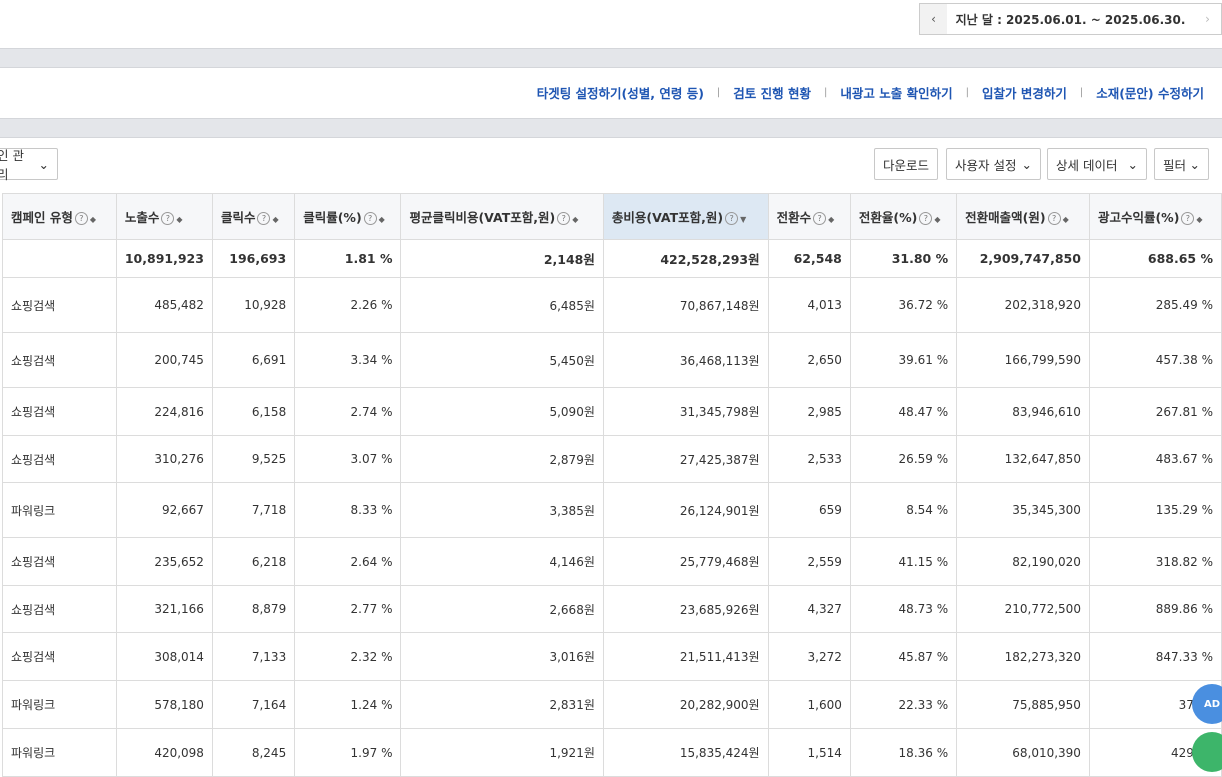  Describe the element at coordinates (903, 705) in the screenshot. I see `cell: 22.33 %` at that location.